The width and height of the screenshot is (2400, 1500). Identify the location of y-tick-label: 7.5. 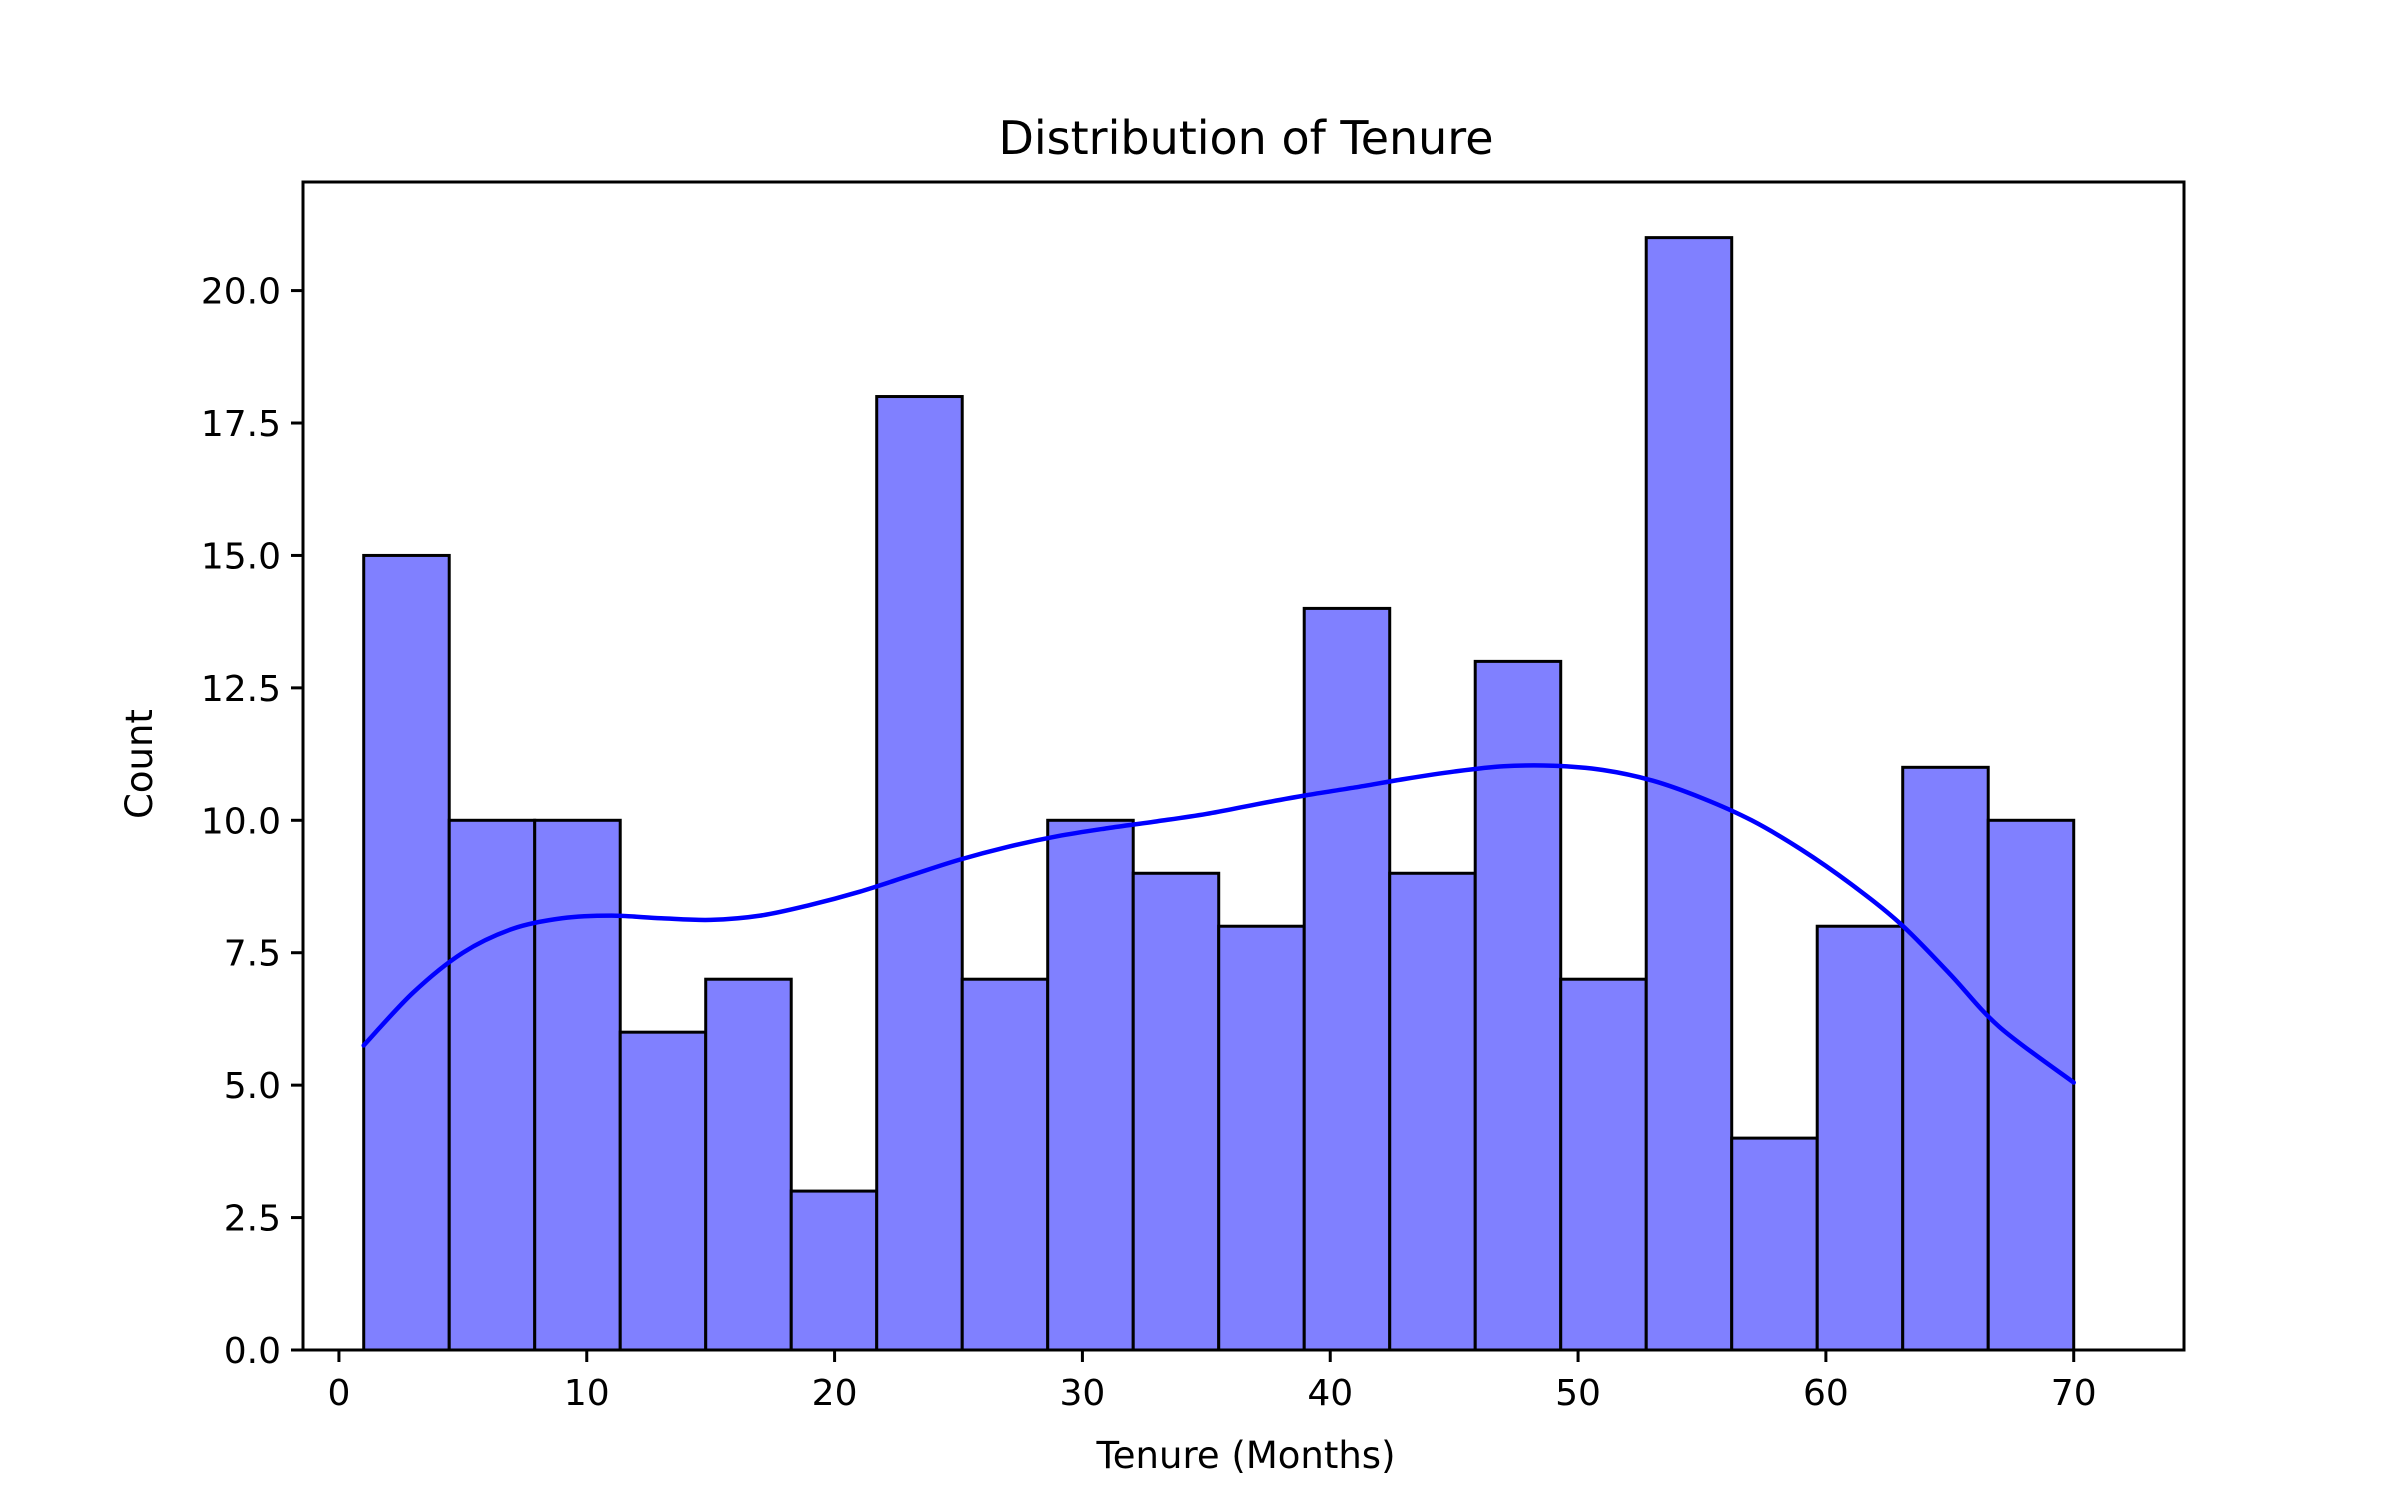
(252, 954).